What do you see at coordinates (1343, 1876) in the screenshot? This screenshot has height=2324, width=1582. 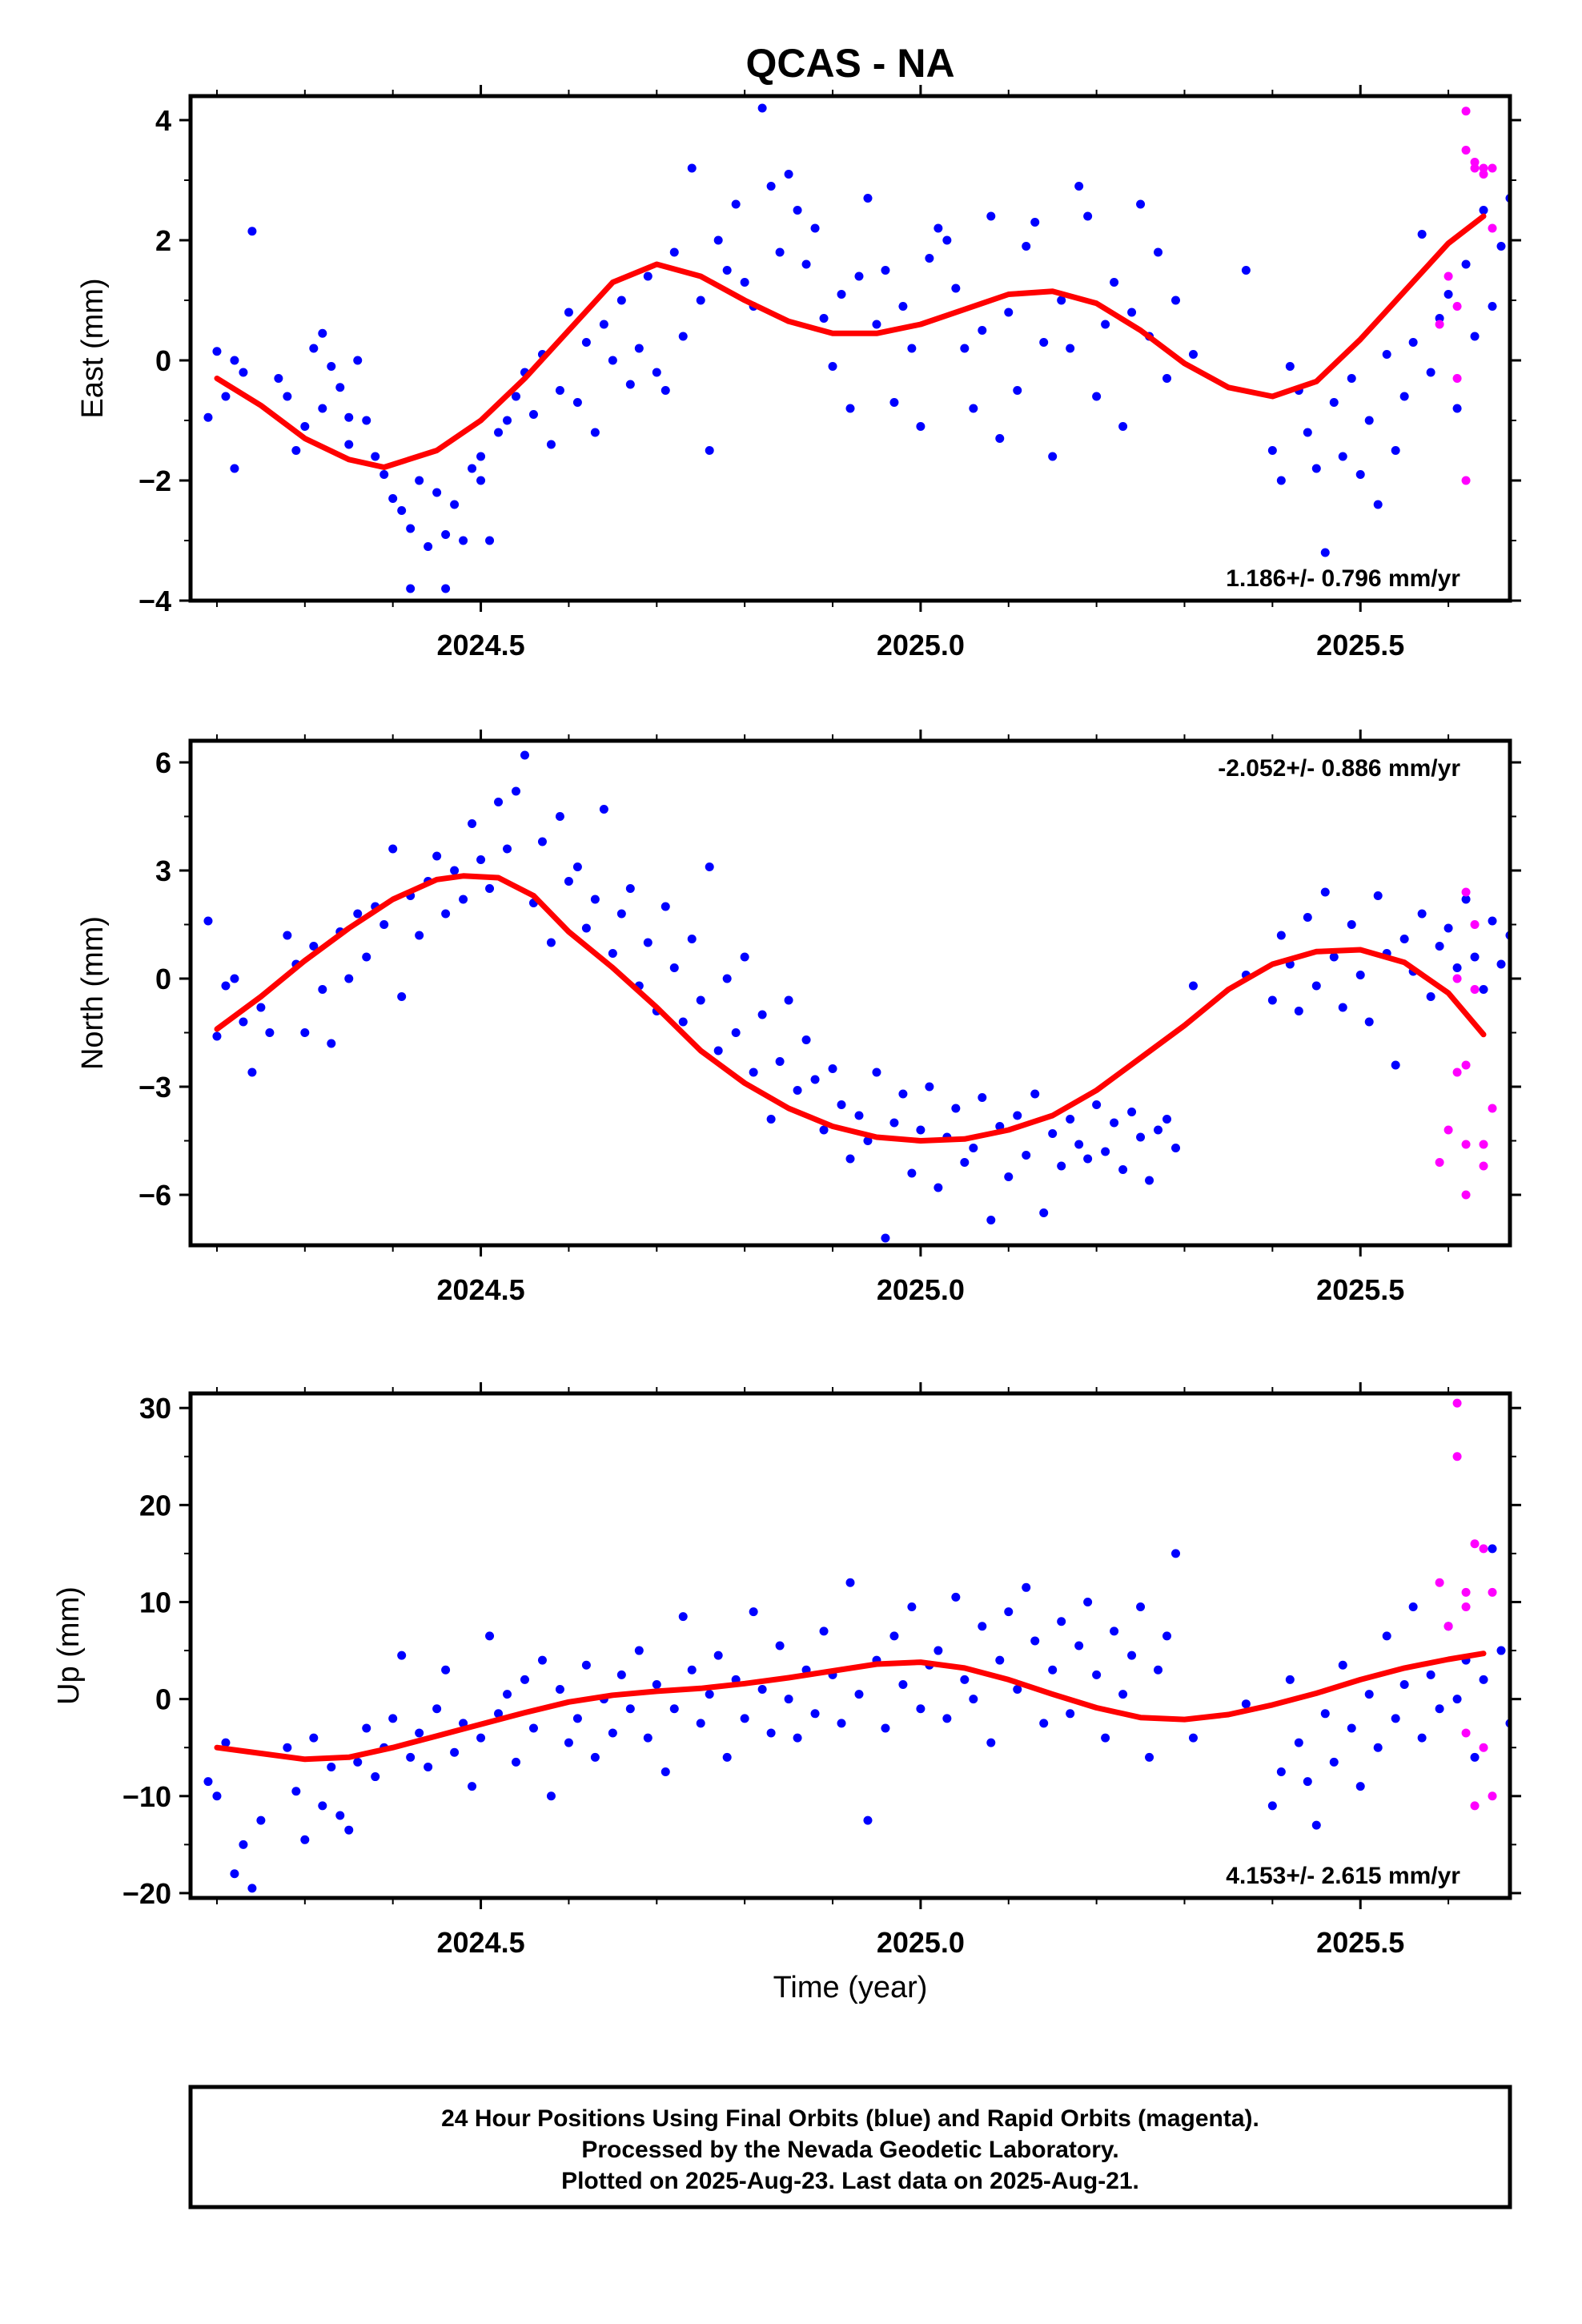 I see `rate-label: 4.153+/- 2.615 mm/yr` at bounding box center [1343, 1876].